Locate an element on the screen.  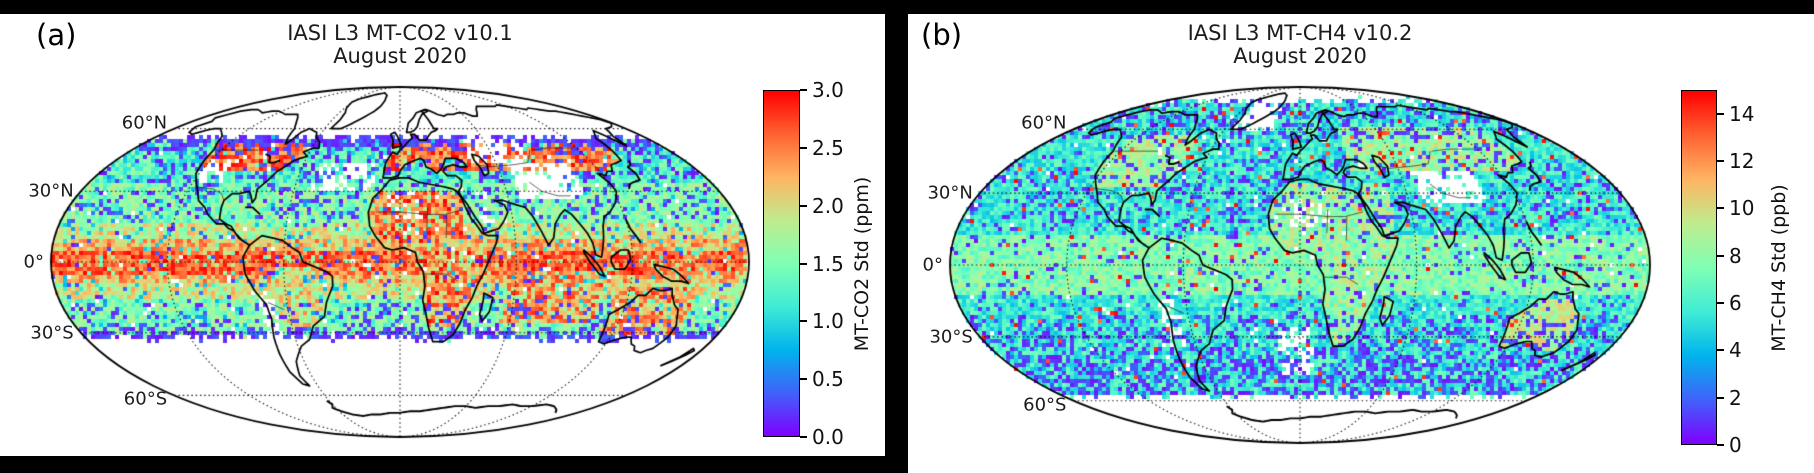
ch4-colorbar is located at coordinates (1699, 267).